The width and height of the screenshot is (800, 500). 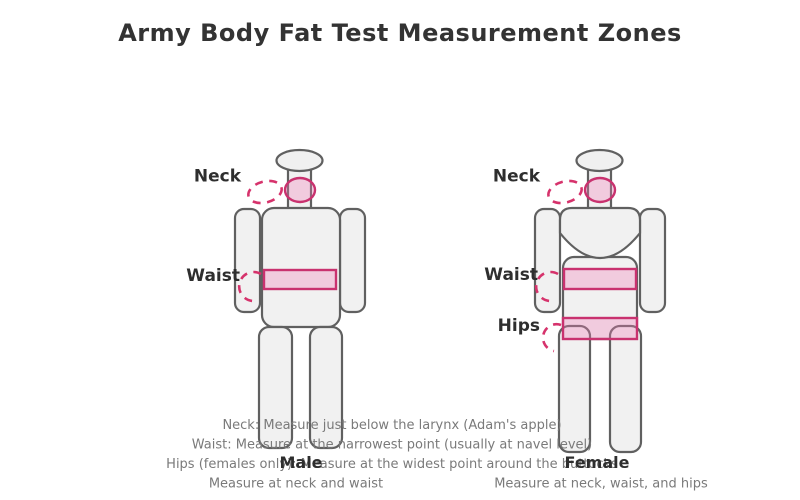 I want to click on female-neck-dashed-arc, so click(x=565, y=192).